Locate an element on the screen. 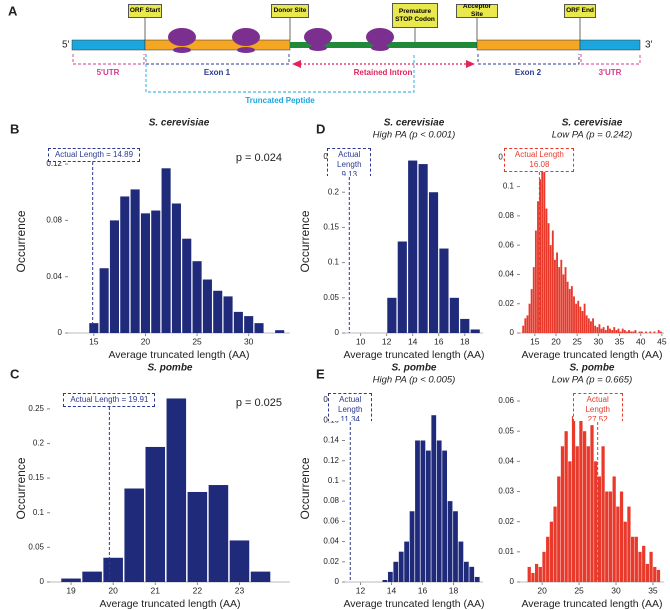 The height and width of the screenshot is (610, 670). truncated-bracket is located at coordinates (280, 73).